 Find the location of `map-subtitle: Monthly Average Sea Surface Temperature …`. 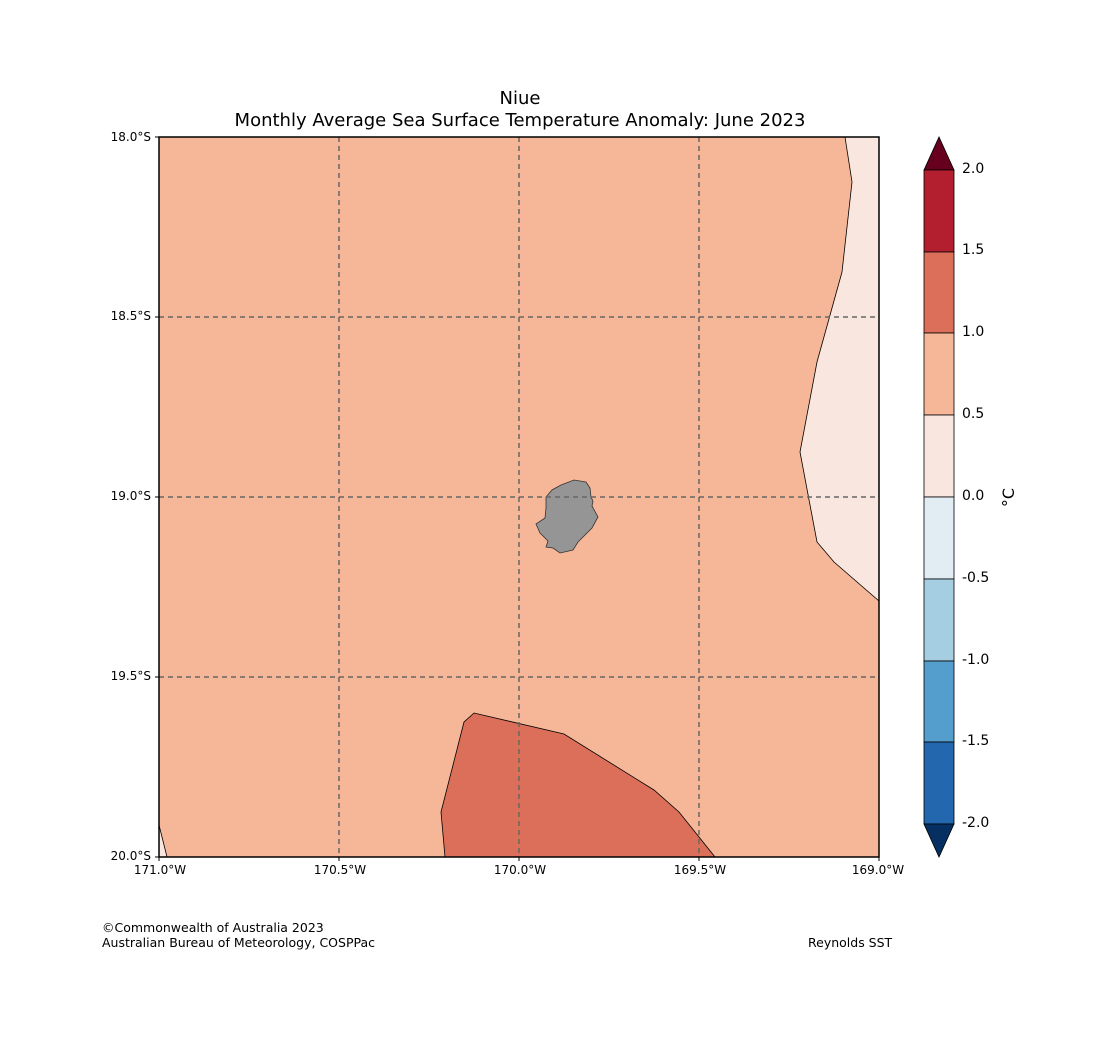

map-subtitle: Monthly Average Sea Surface Temperature … is located at coordinates (520, 120).